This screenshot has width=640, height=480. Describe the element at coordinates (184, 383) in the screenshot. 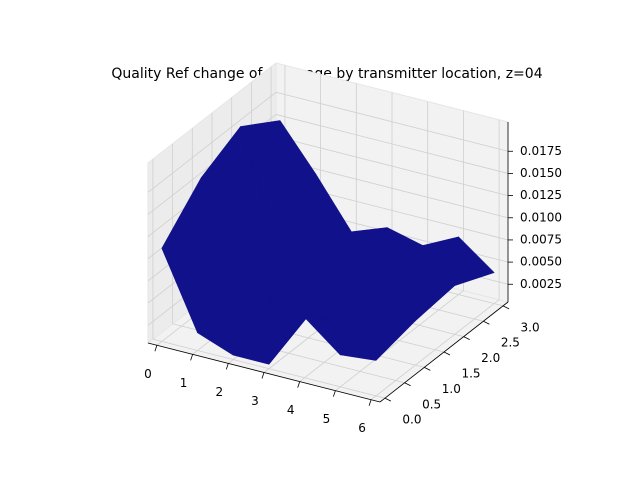

I see `x-tick-label: 1` at that location.